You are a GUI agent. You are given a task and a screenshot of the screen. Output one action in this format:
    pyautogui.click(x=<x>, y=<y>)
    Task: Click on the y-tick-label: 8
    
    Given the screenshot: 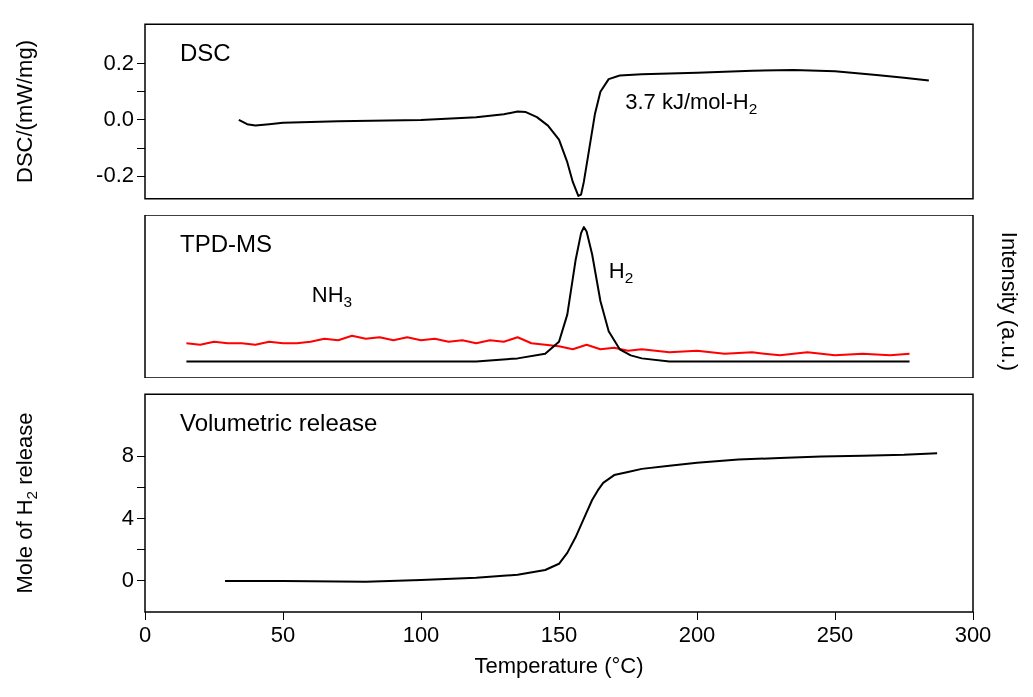 What is the action you would take?
    pyautogui.click(x=127, y=455)
    